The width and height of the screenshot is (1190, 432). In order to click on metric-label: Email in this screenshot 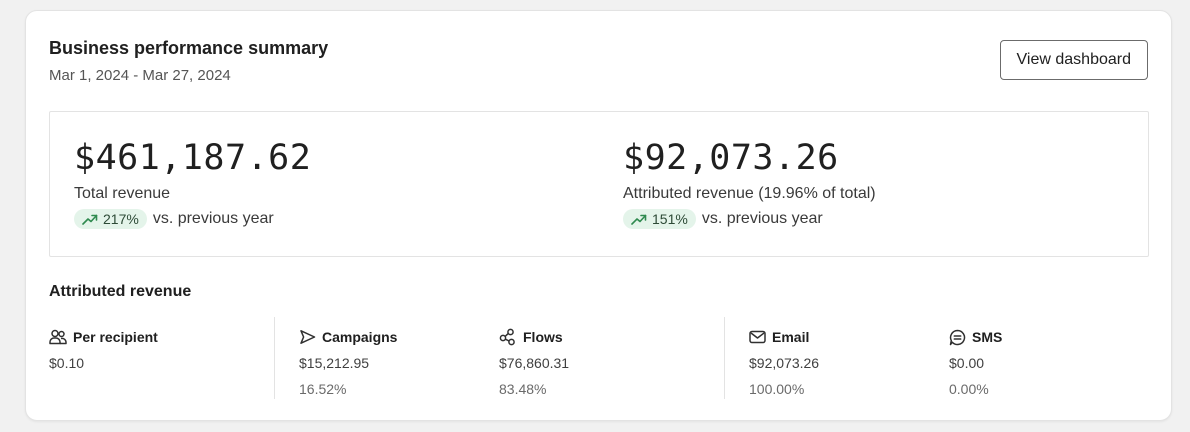, I will do `click(791, 337)`.